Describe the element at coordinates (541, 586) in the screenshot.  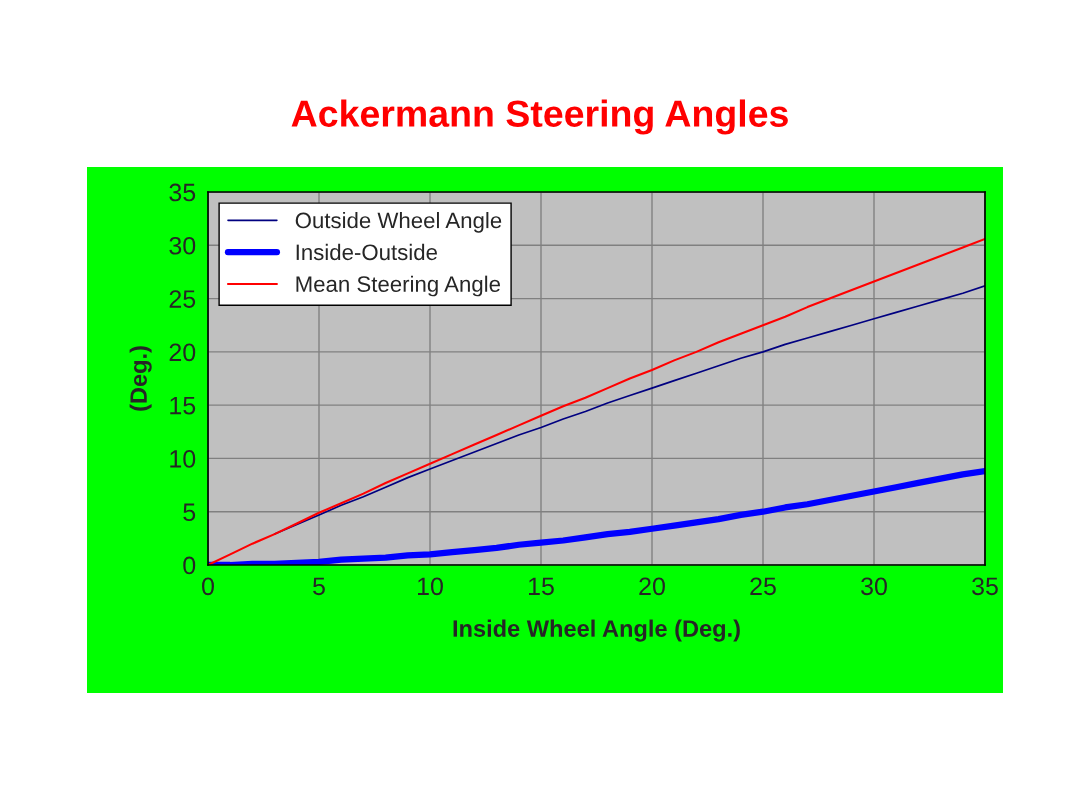
I see `x-tick-label: 15` at that location.